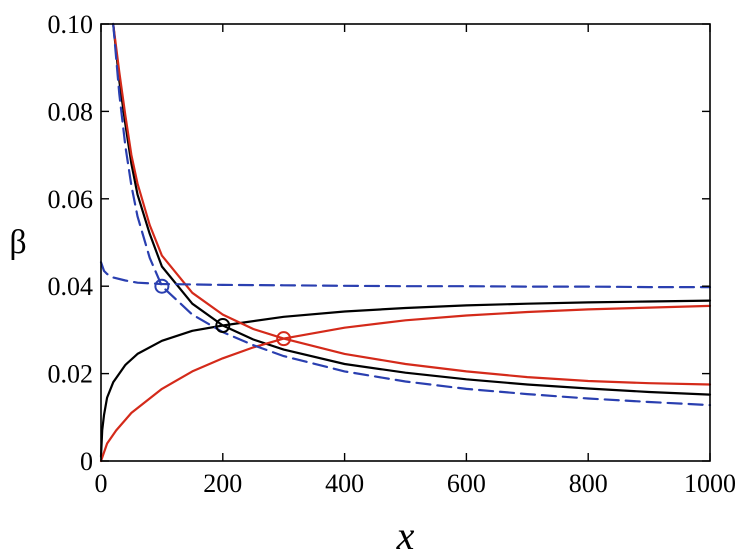  What do you see at coordinates (344, 483) in the screenshot?
I see `x-tick-label: 400` at bounding box center [344, 483].